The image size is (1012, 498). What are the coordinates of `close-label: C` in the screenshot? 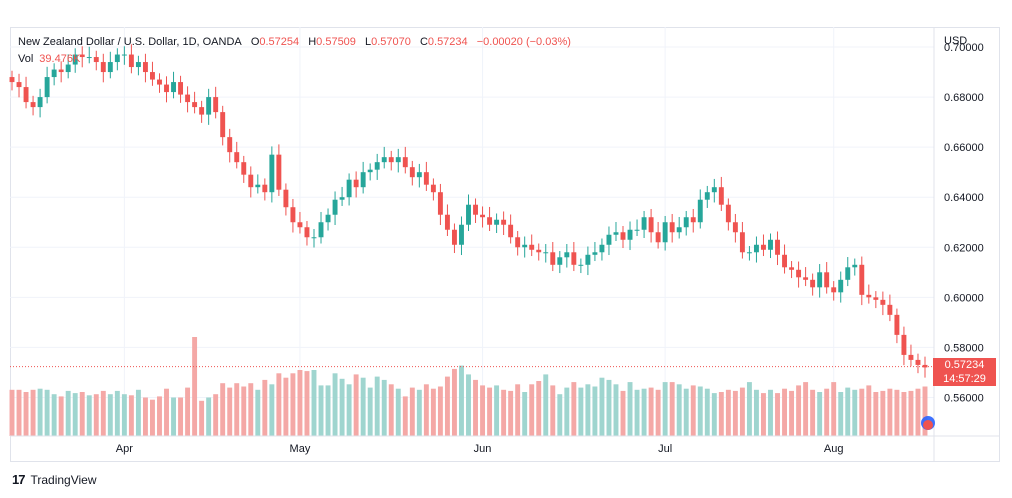 It's located at (423, 42).